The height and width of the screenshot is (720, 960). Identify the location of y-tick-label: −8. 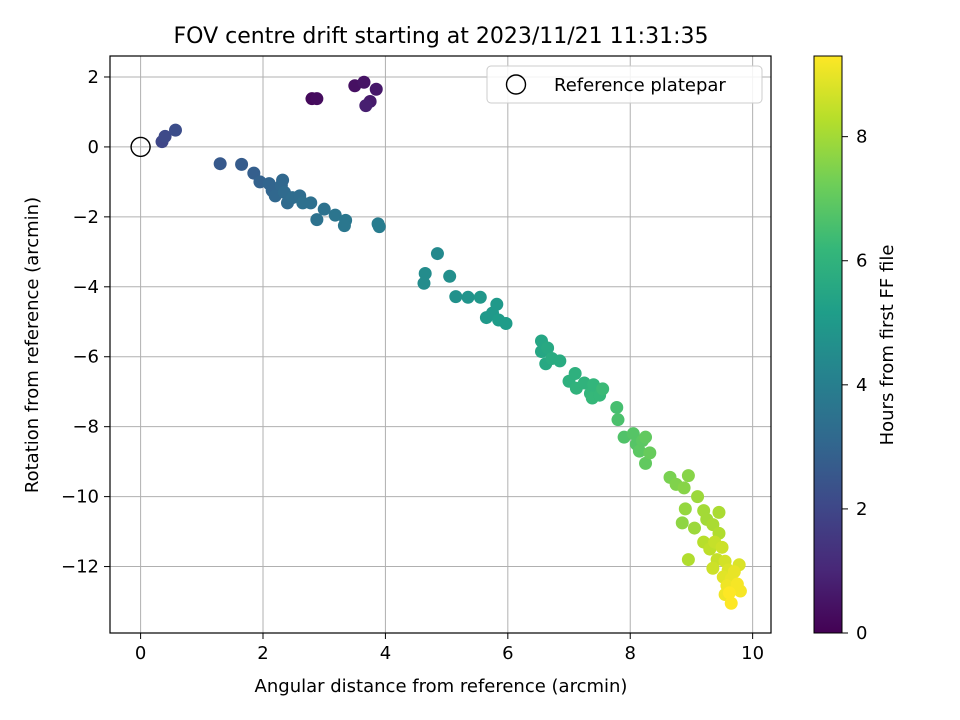
(85, 427).